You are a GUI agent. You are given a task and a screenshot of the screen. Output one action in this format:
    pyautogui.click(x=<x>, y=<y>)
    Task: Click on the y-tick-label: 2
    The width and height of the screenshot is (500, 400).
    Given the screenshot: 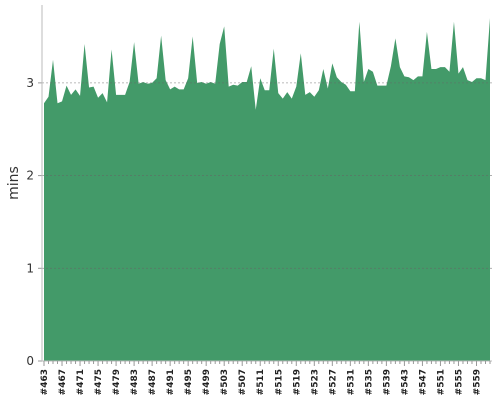 What is the action you would take?
    pyautogui.click(x=30, y=176)
    